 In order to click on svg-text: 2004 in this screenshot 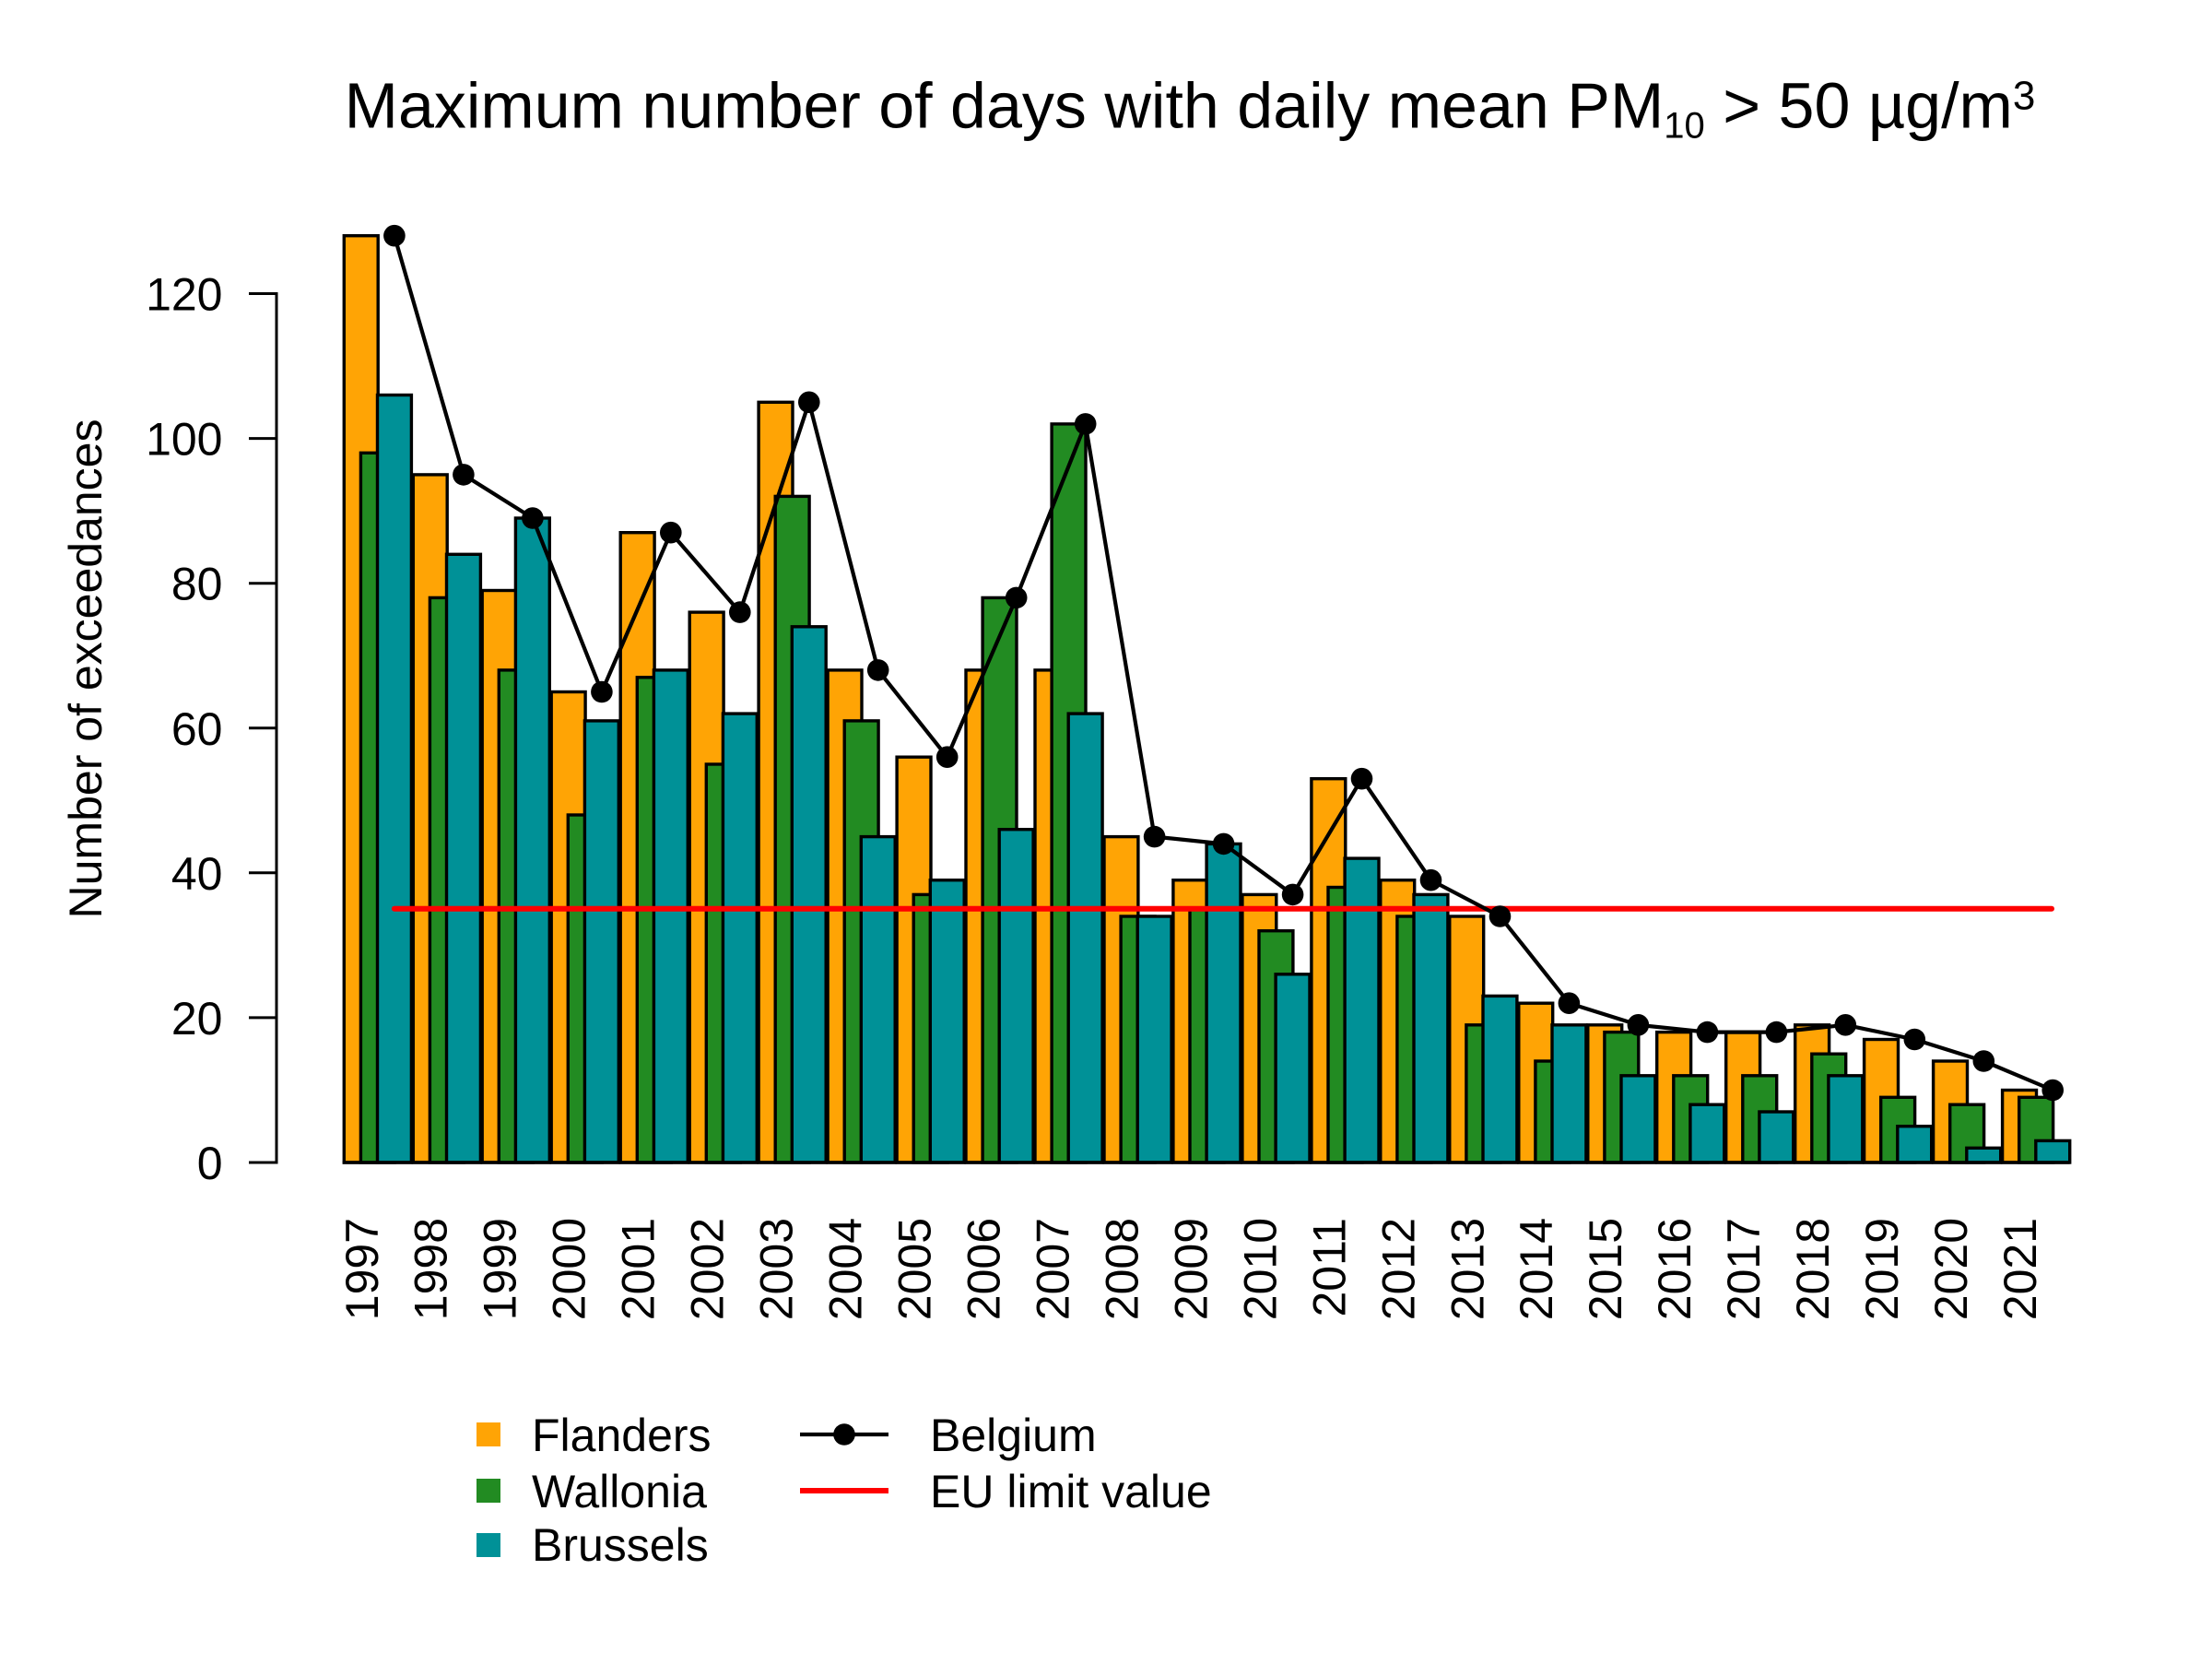, I will do `click(846, 1269)`.